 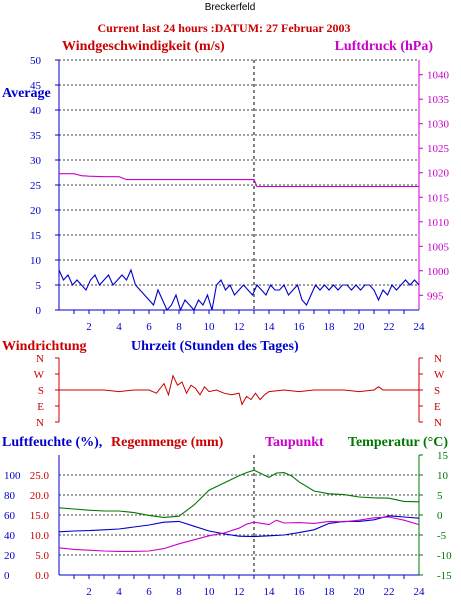 What do you see at coordinates (52, 442) in the screenshot?
I see `humidity-title: Luftfeuchte (%),` at bounding box center [52, 442].